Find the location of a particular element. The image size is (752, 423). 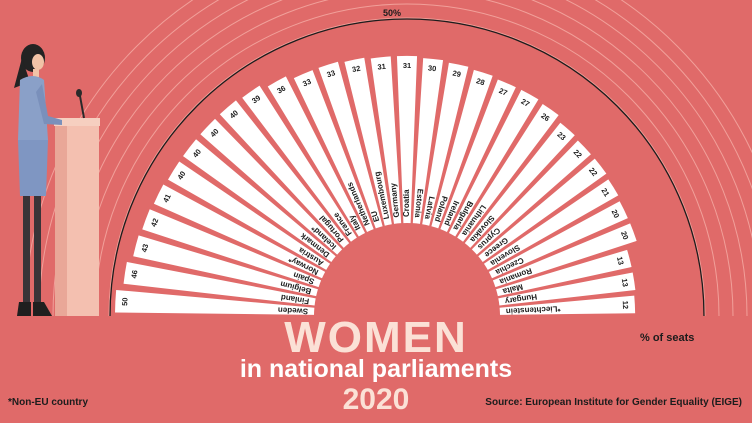

value-label: 32 is located at coordinates (356, 69).